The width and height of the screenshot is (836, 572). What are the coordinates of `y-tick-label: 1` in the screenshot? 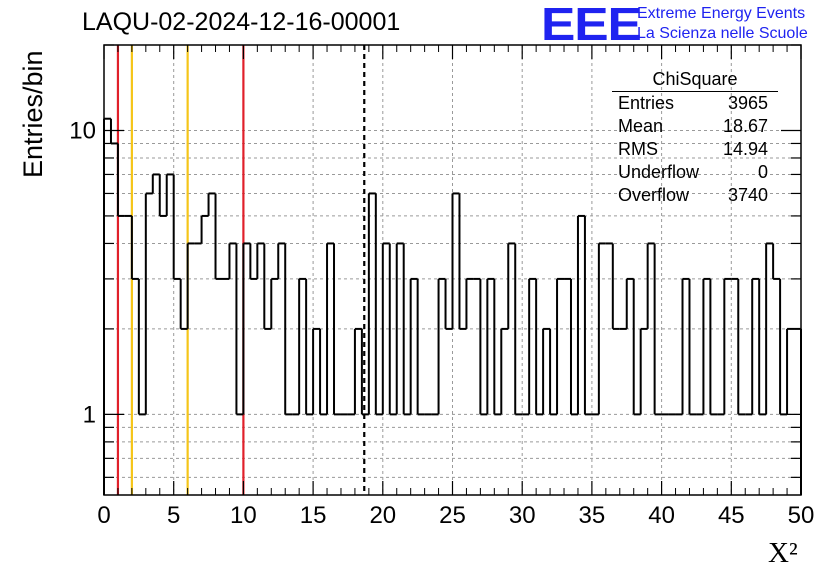 It's located at (89, 414).